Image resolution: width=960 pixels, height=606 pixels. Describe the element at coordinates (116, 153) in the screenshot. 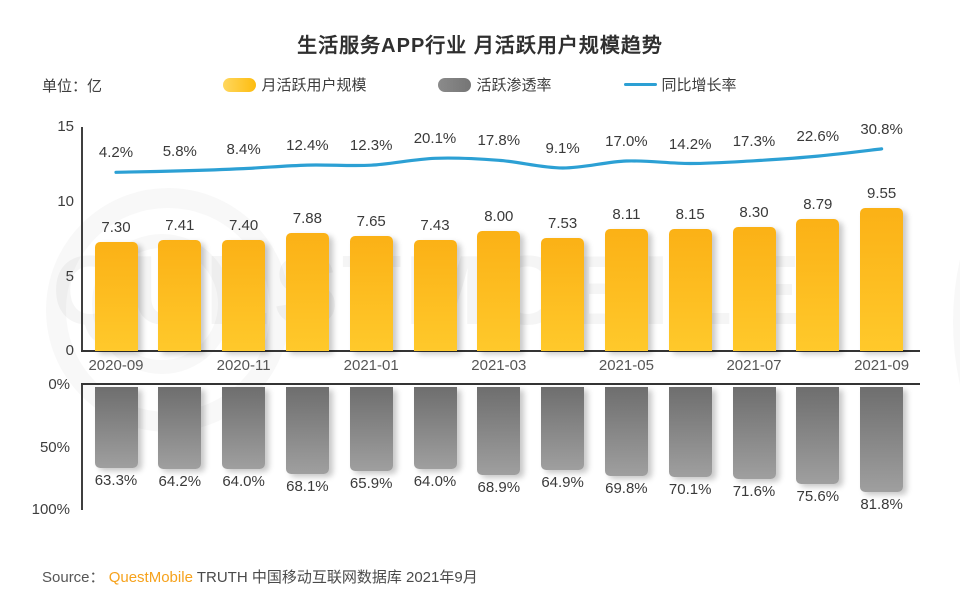

I see `growth-value-label: 4.2%` at that location.